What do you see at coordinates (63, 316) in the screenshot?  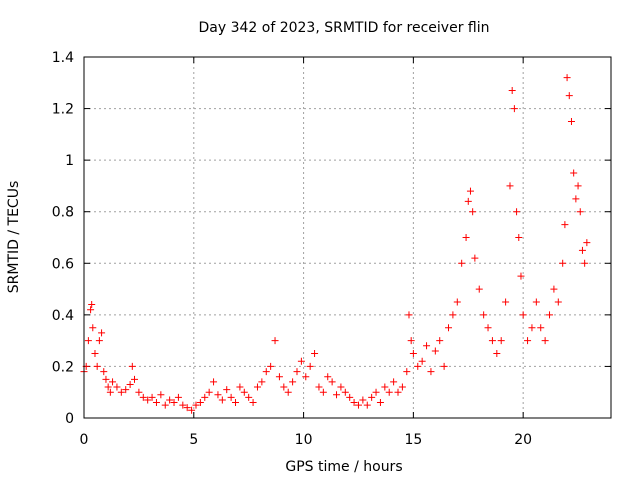 I see `y-tick-label: 0.4` at bounding box center [63, 316].